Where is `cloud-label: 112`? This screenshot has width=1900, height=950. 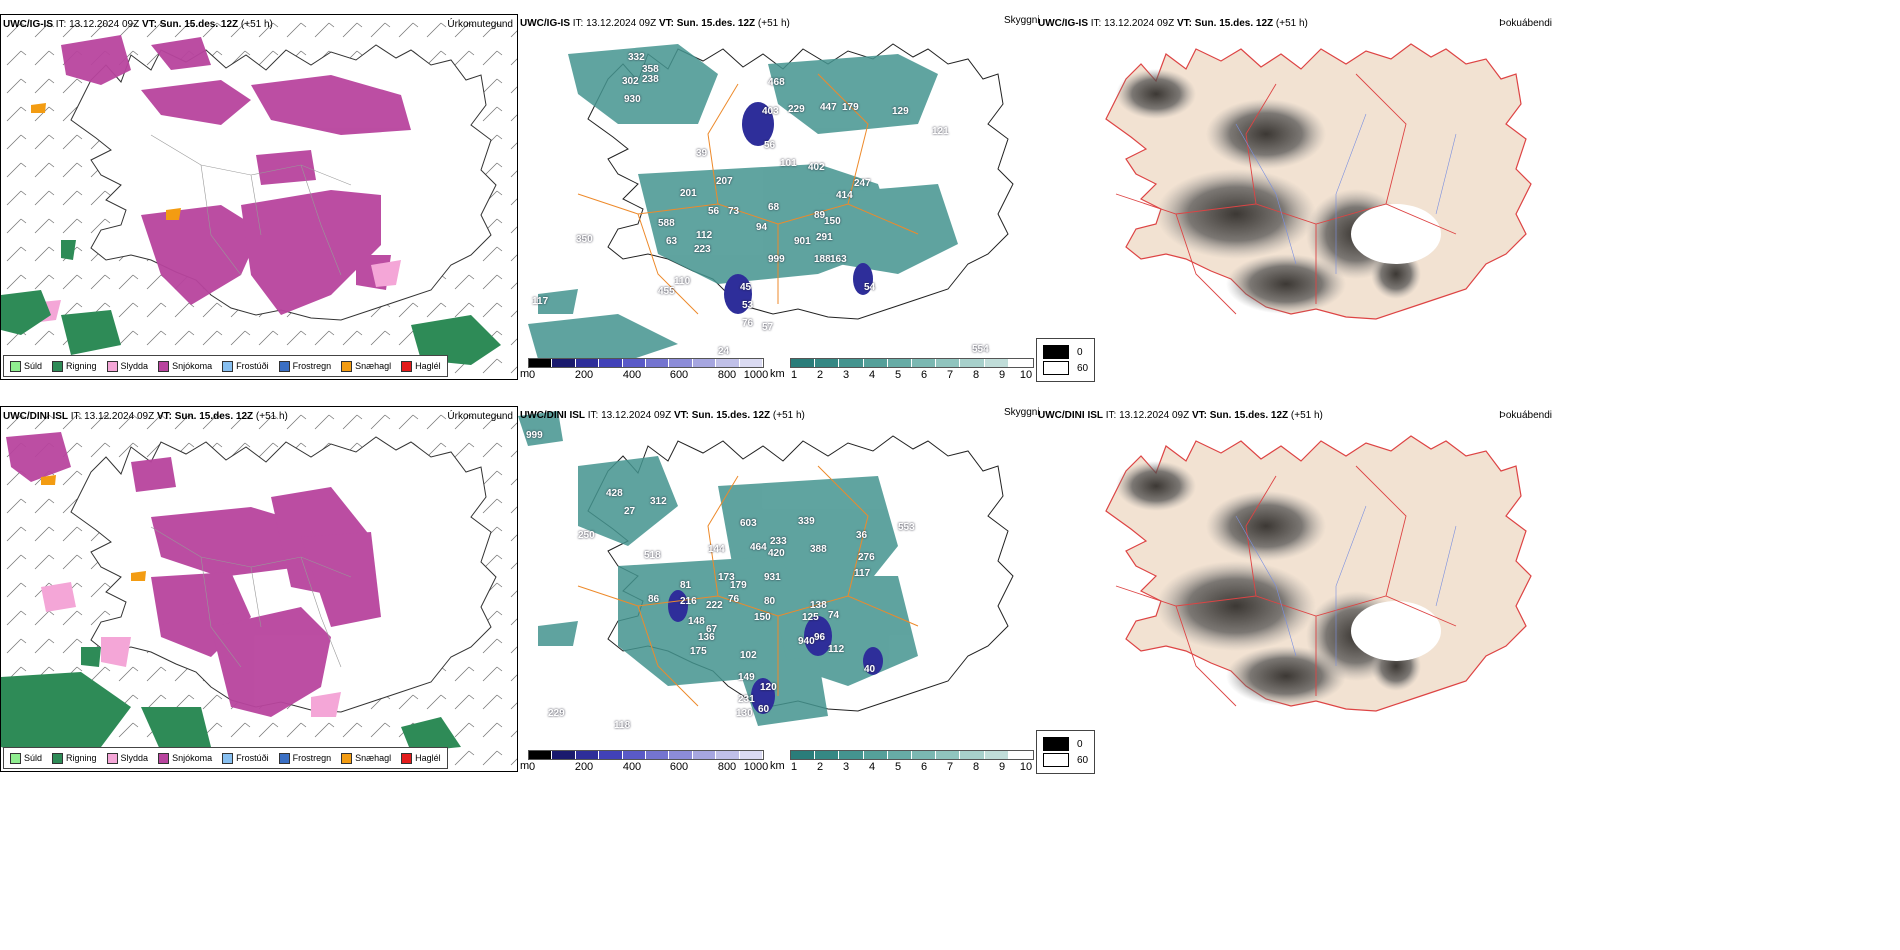 cloud-label: 112 is located at coordinates (836, 649).